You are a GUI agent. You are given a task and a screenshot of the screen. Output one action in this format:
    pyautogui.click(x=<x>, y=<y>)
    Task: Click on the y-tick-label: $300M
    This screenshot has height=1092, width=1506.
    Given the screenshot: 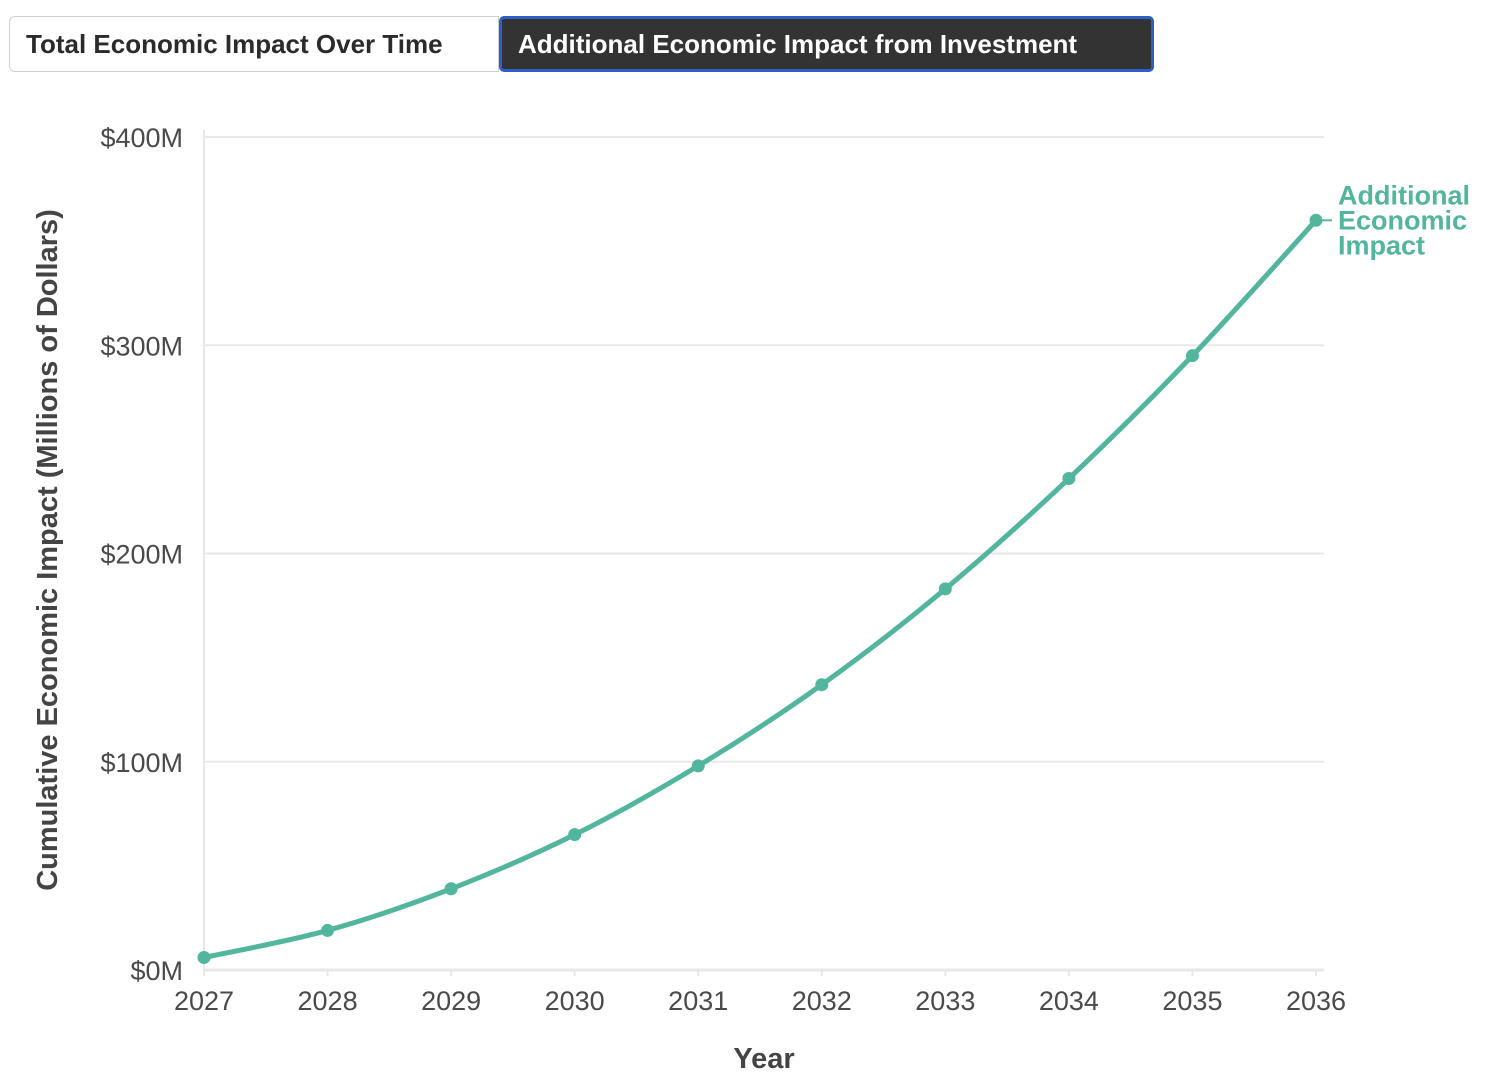 What is the action you would take?
    pyautogui.click(x=141, y=346)
    